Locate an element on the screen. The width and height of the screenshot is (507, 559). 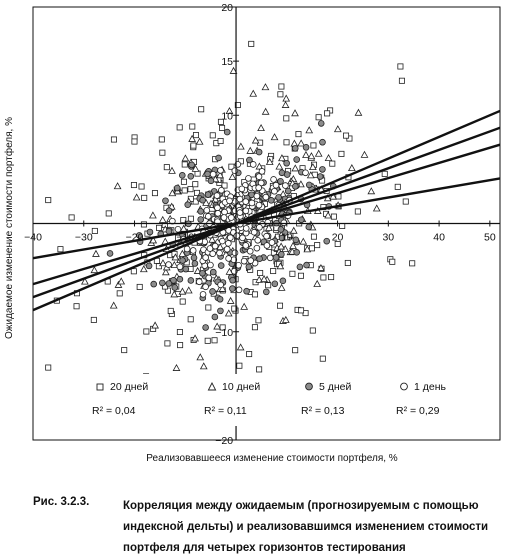
x-tick-label: −40 is located at coordinates (33, 238).